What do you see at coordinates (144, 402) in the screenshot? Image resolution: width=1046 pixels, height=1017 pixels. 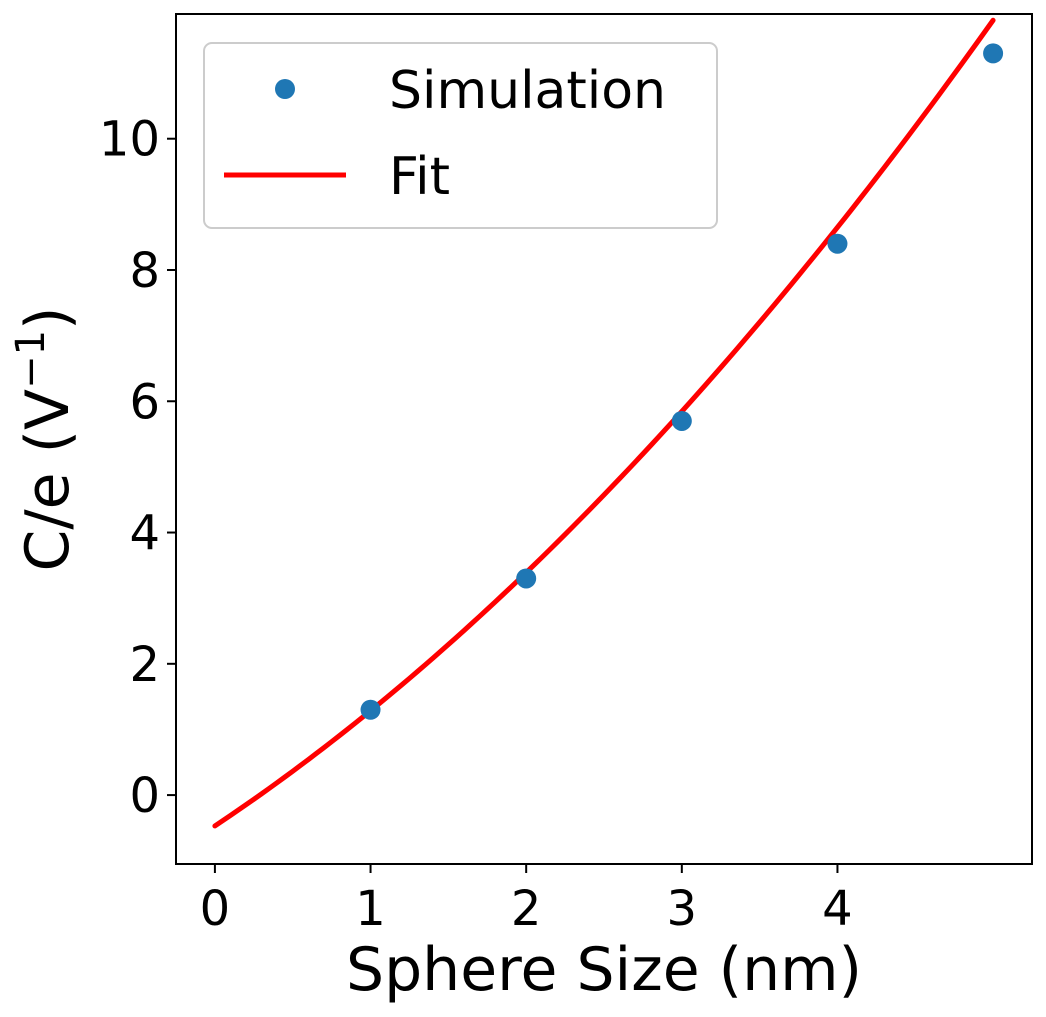 I see `y-tick-label: 6` at bounding box center [144, 402].